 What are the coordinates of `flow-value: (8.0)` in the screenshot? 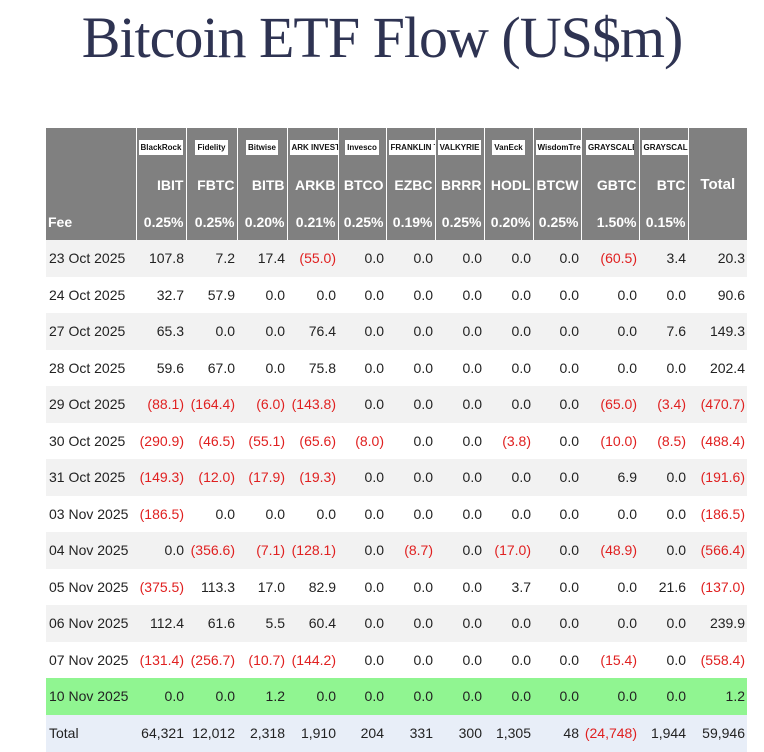 It's located at (369, 440).